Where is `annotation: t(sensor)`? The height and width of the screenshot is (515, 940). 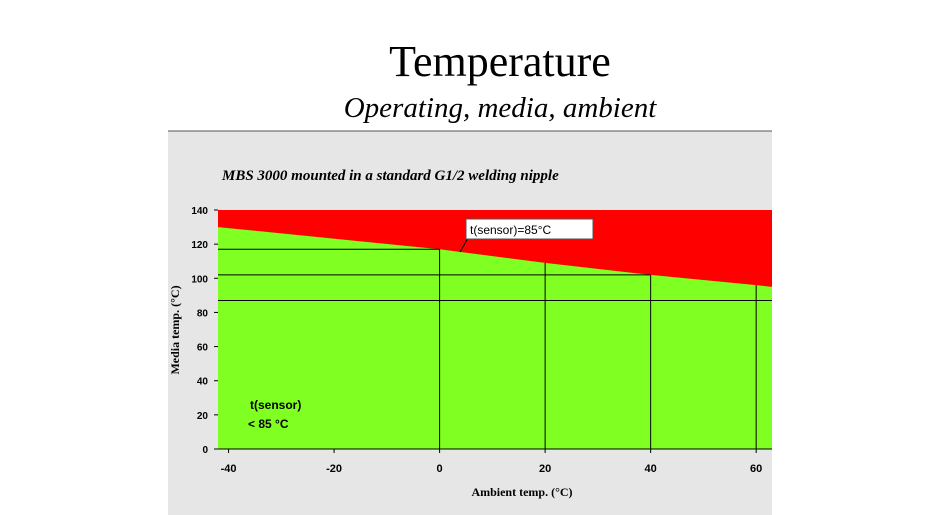
annotation: t(sensor) is located at coordinates (275, 405).